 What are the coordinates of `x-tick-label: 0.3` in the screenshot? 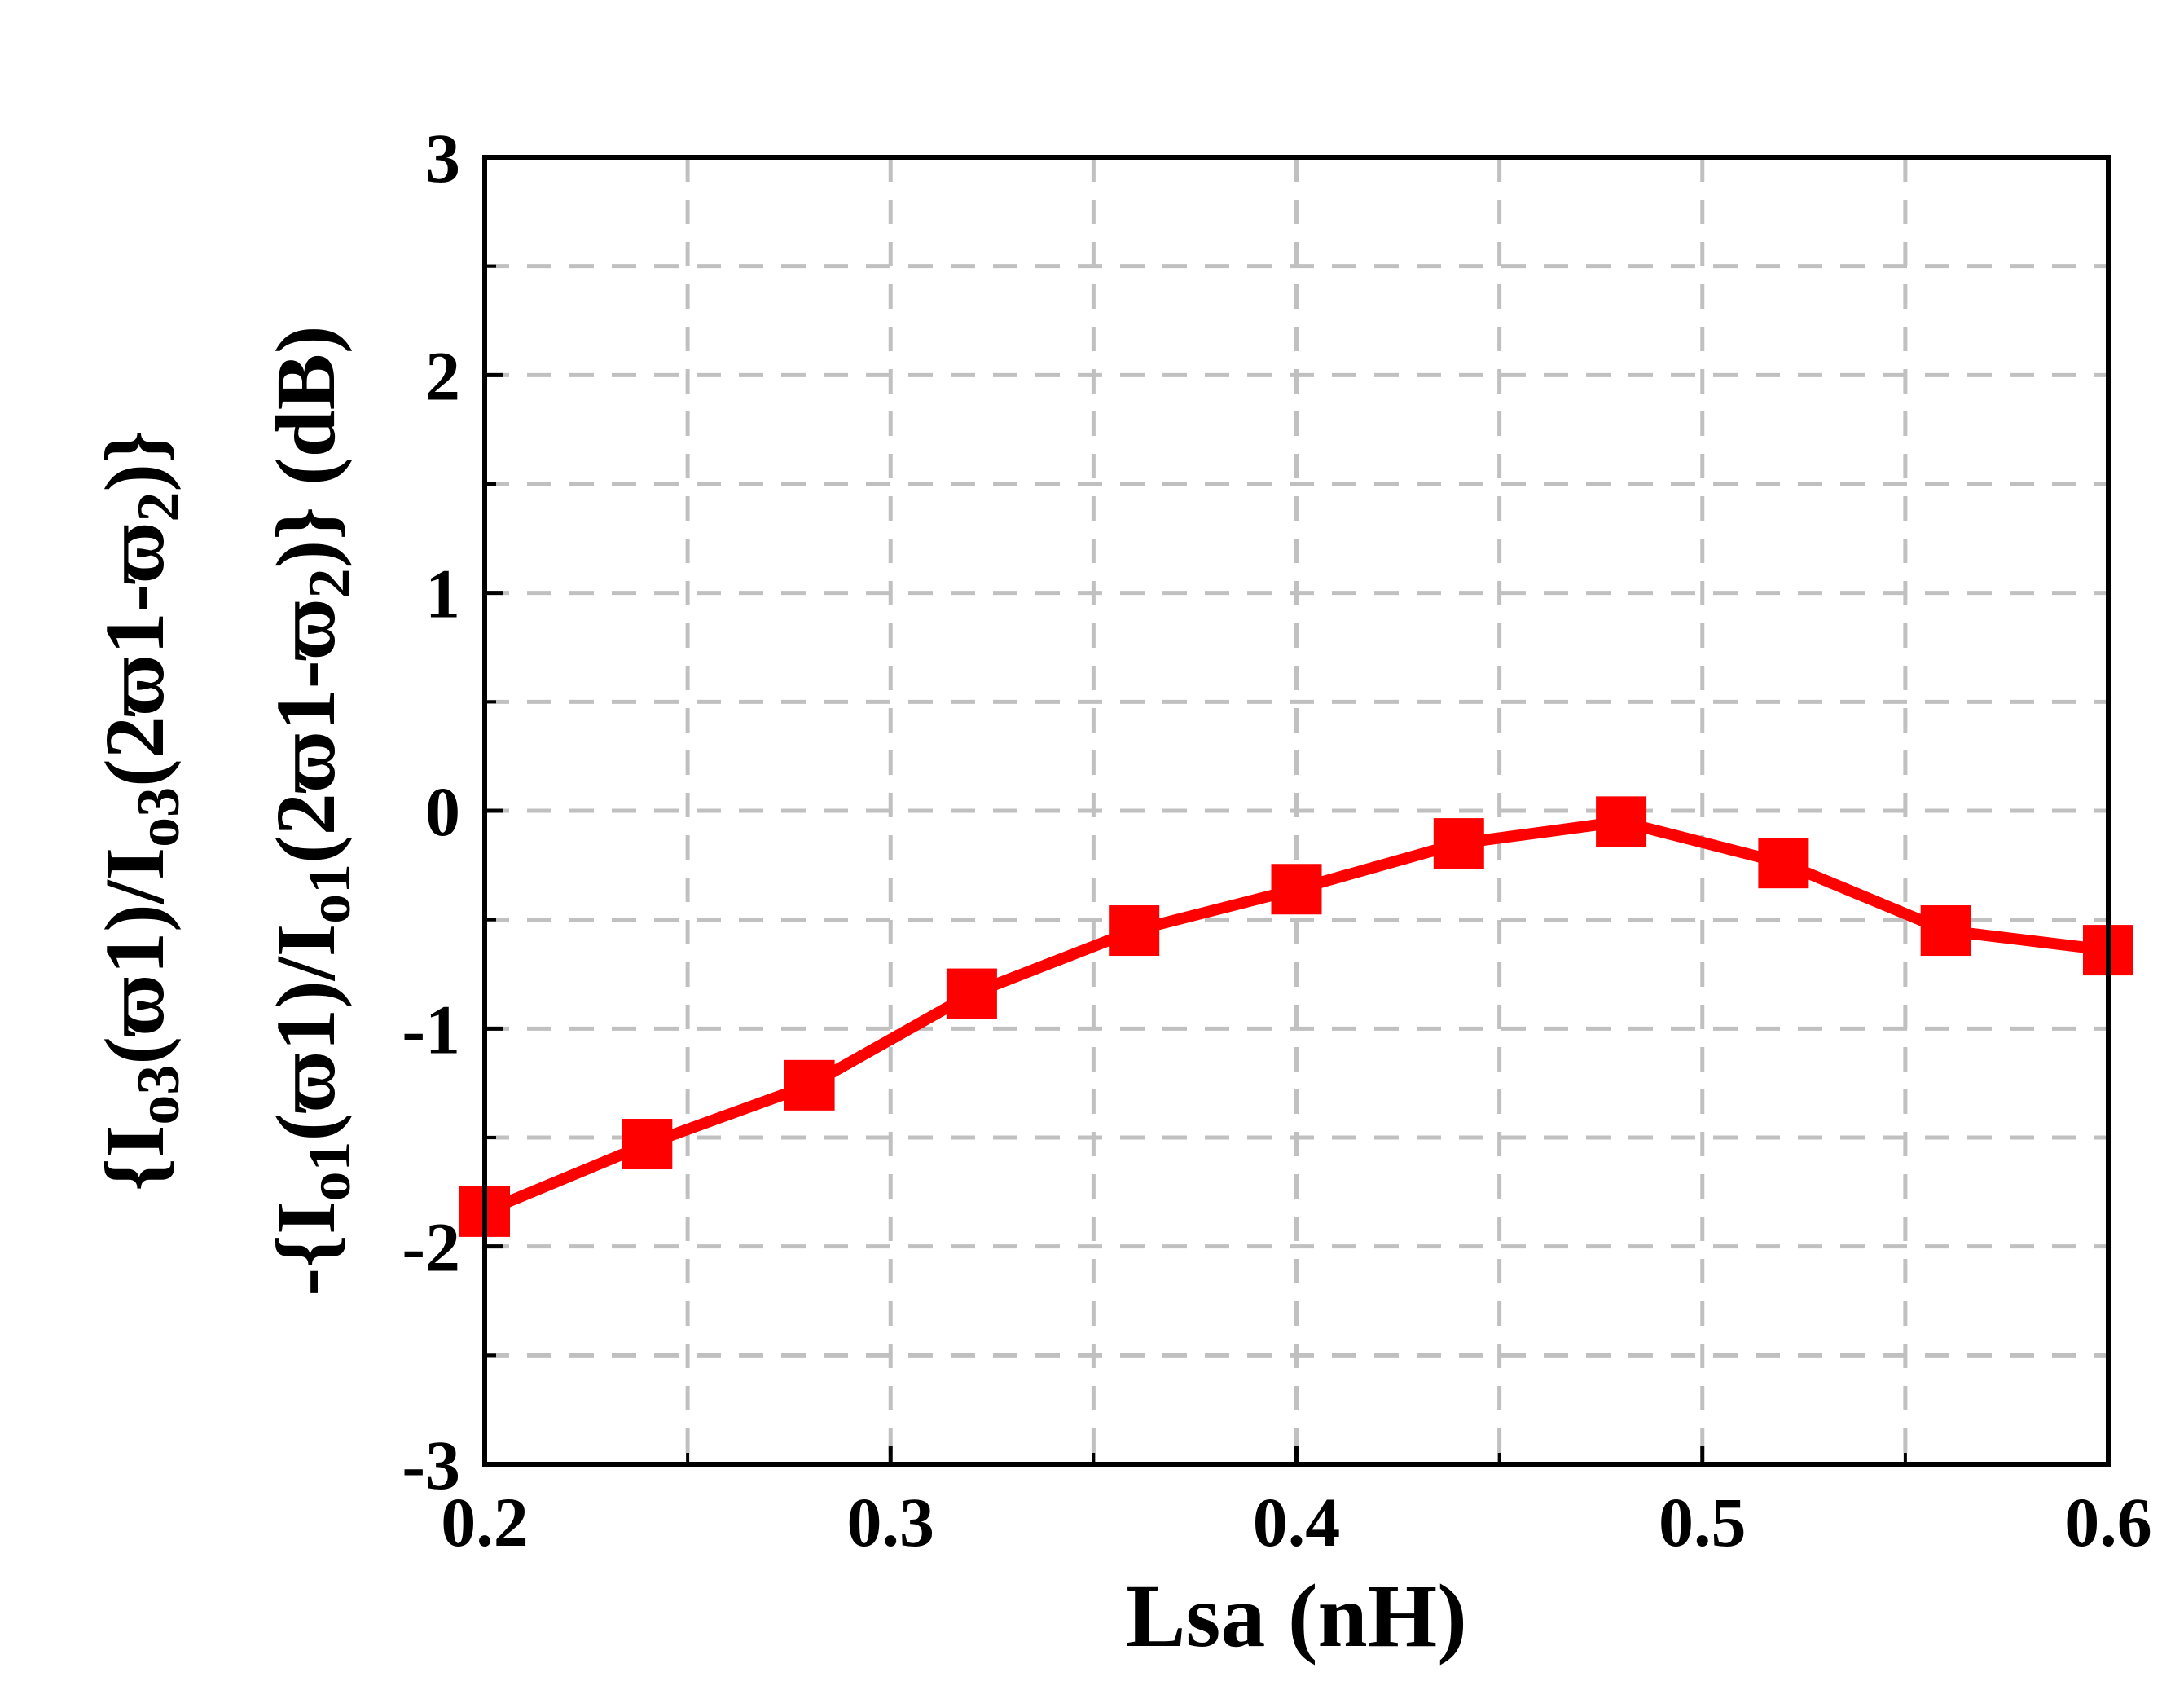 It's located at (891, 1522).